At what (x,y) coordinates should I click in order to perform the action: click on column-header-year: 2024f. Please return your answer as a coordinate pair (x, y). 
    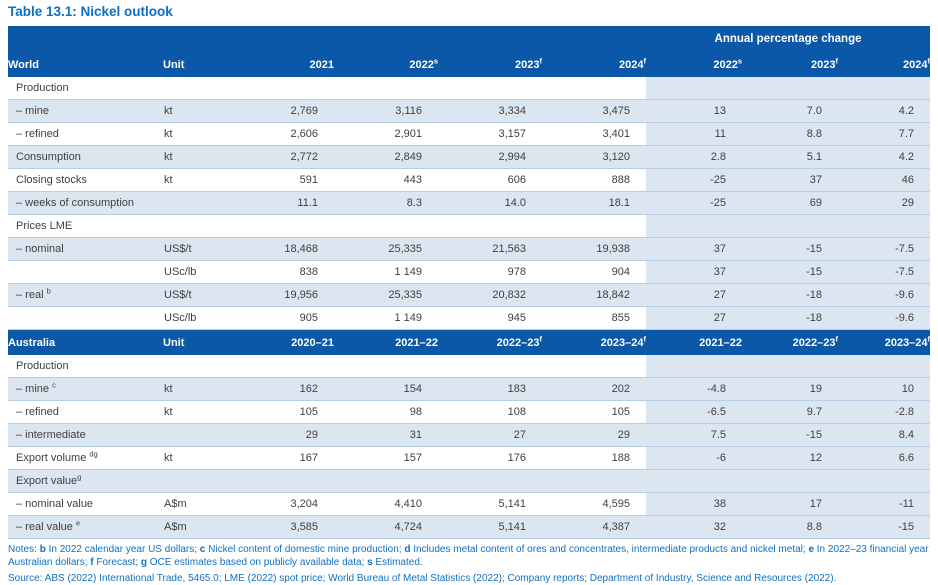
    Looking at the image, I should click on (594, 64).